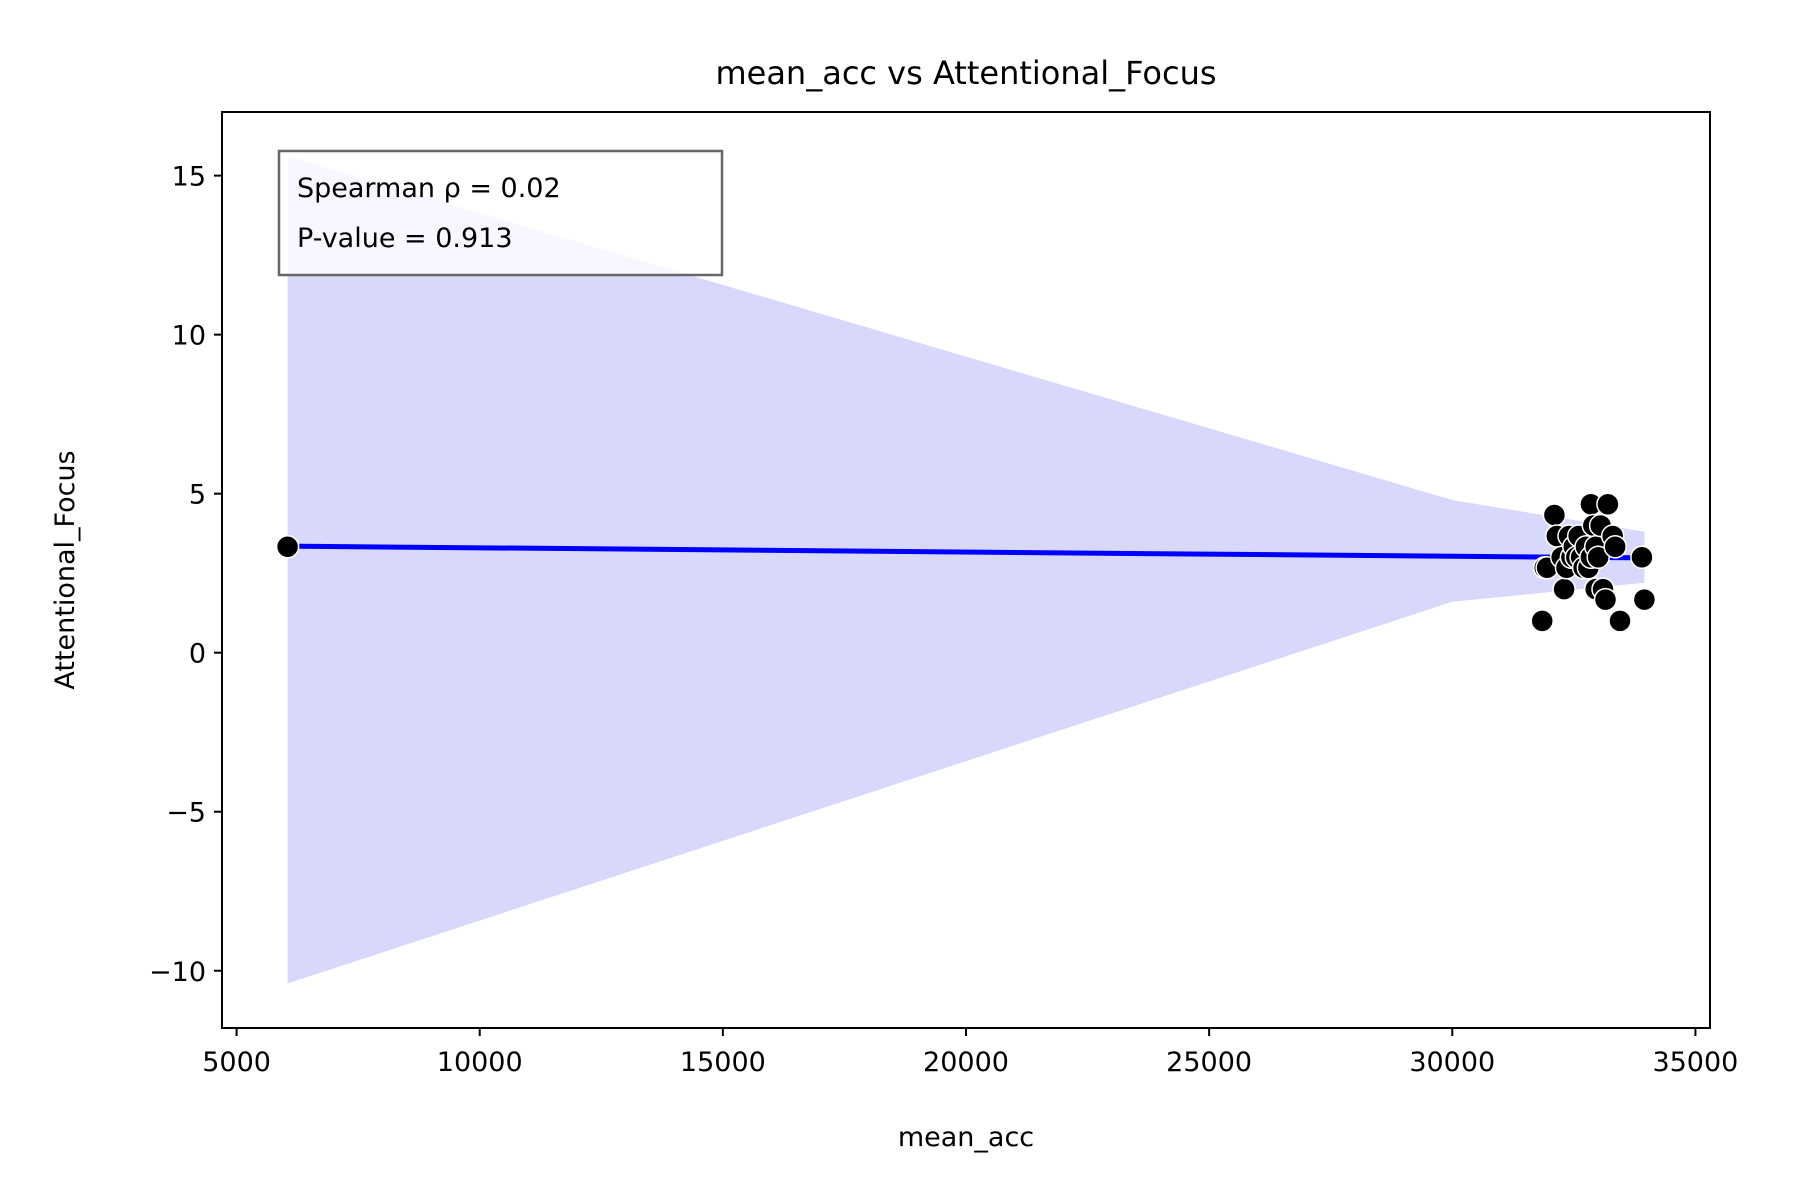  I want to click on stats-annotation-box, so click(500, 213).